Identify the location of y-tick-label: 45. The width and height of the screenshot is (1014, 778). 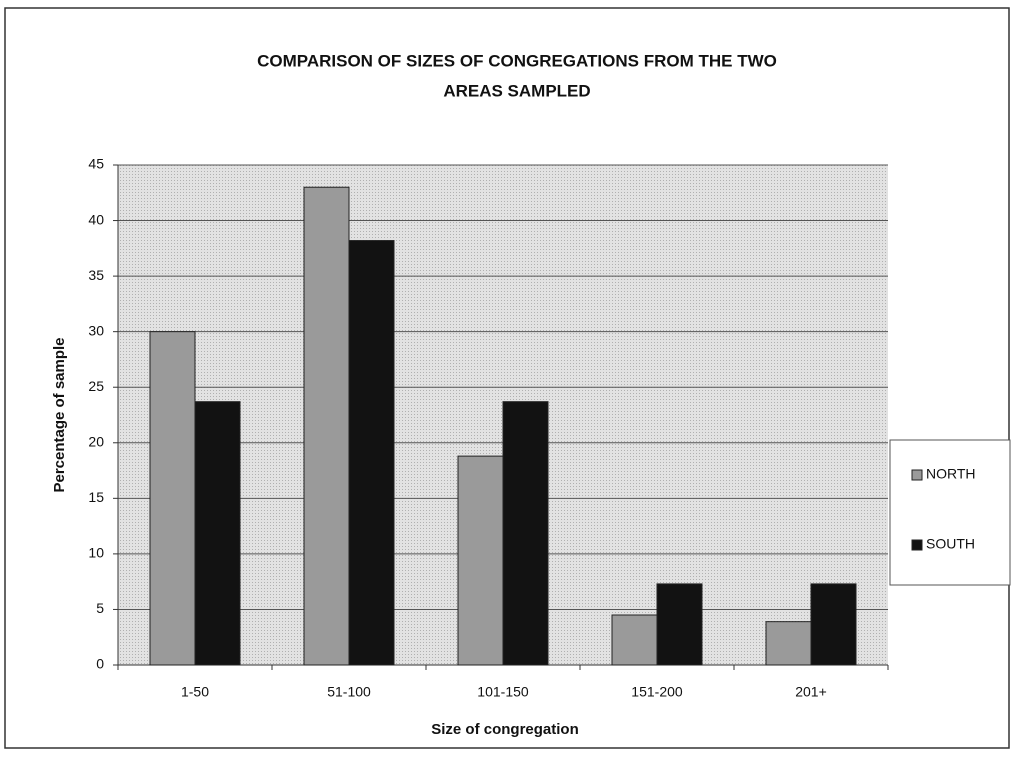
(96, 164).